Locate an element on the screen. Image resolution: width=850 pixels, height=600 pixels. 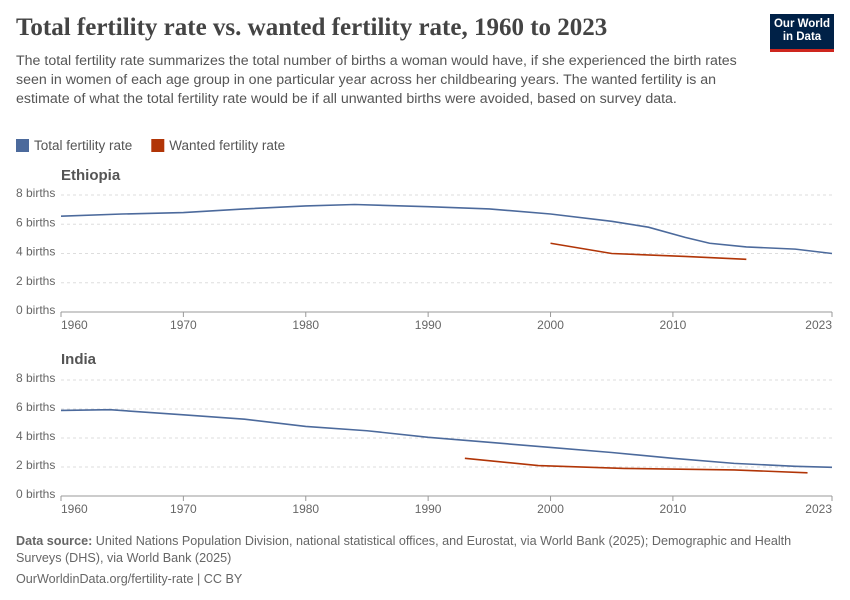
legend-label: Total fertility rate is located at coordinates (83, 145).